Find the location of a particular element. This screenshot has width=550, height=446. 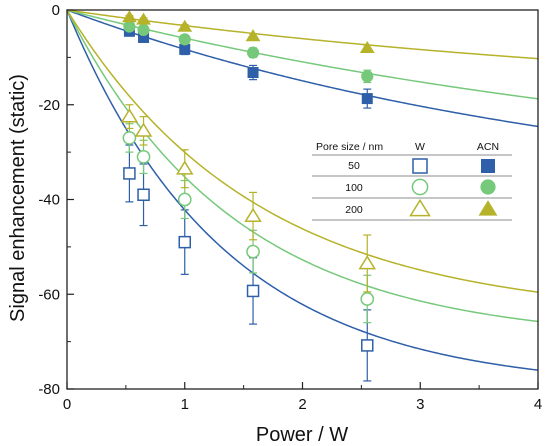

y-tick-label: 0 is located at coordinates (56, 10).